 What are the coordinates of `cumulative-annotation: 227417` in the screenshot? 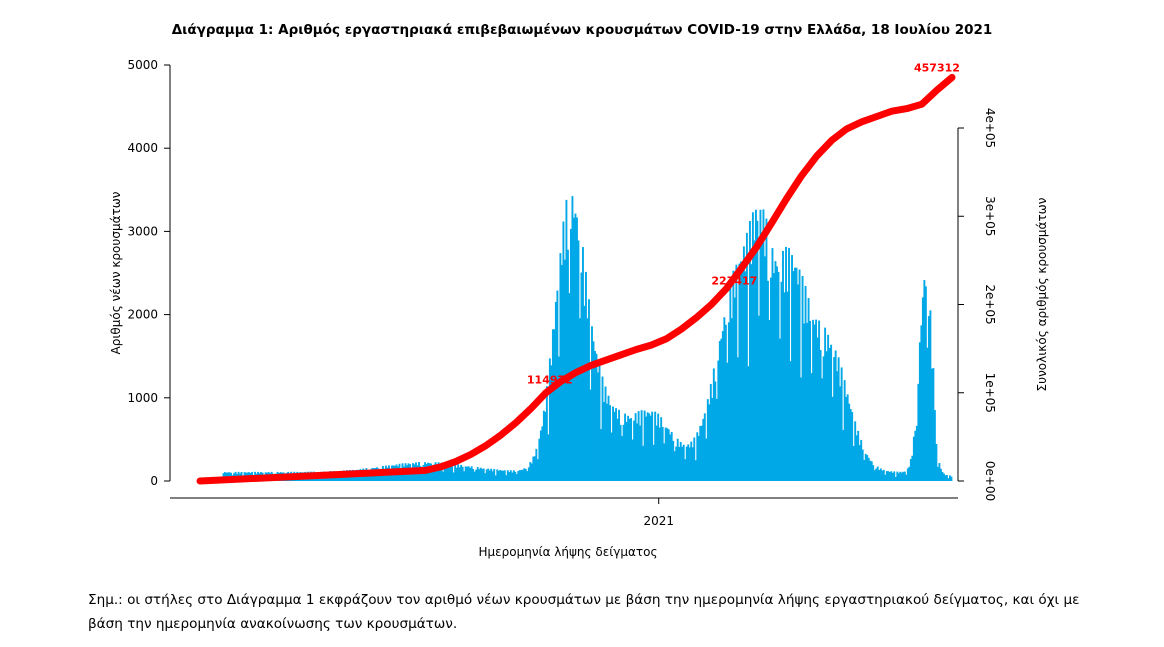 It's located at (734, 280).